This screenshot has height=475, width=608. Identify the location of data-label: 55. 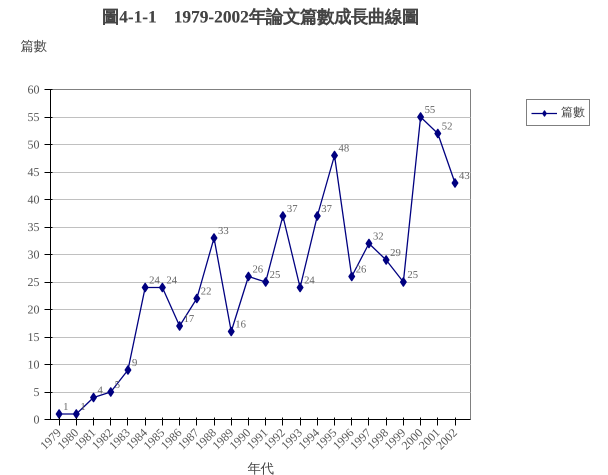
(430, 110).